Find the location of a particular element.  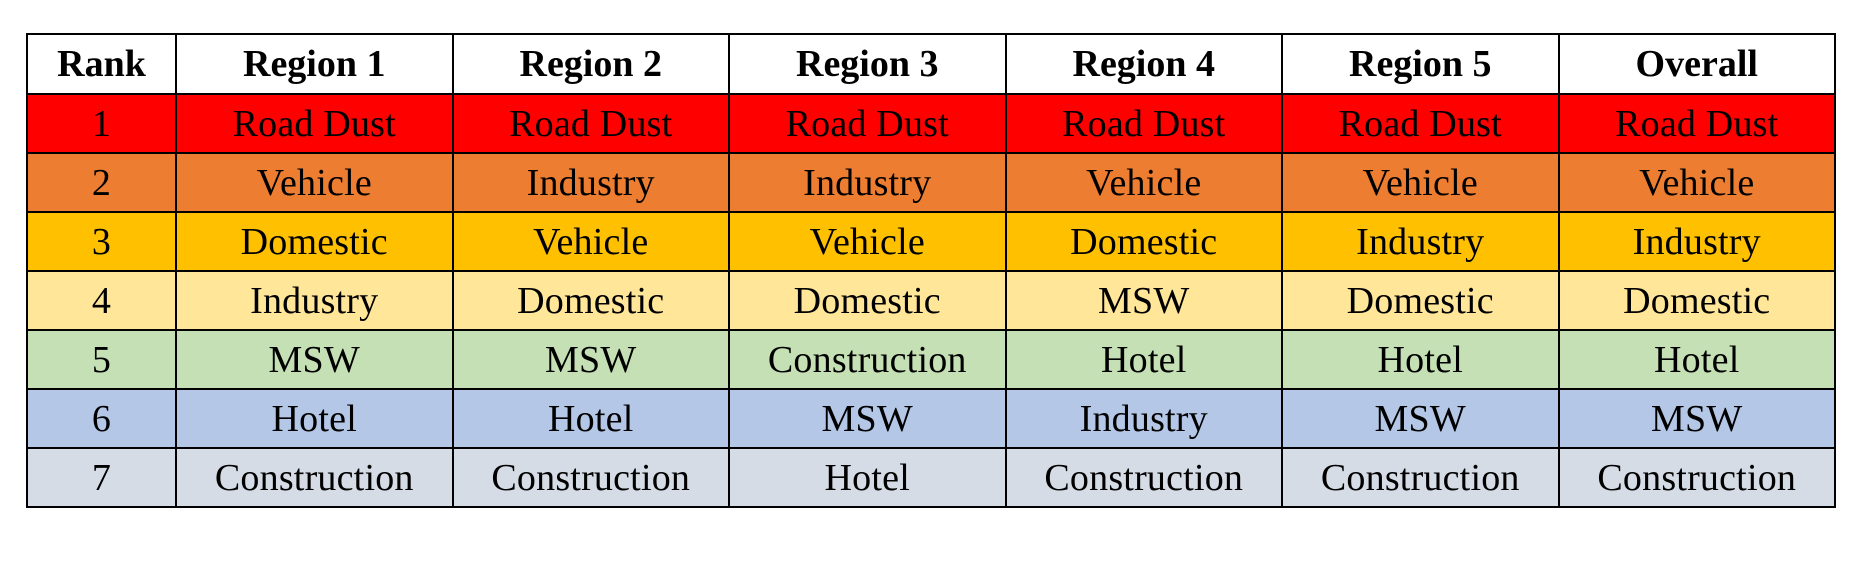

rank-cell: 4 is located at coordinates (101, 300).